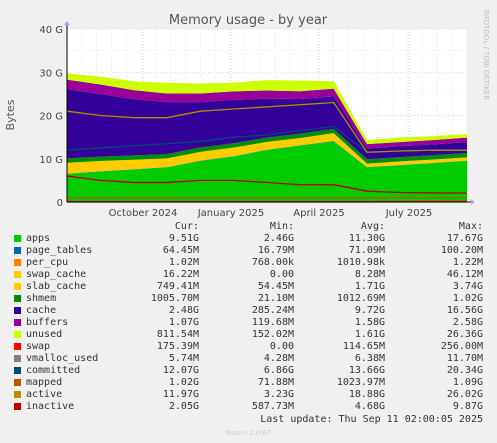 The image size is (497, 443). Describe the element at coordinates (267, 146) in the screenshot. I see `area-shmem` at that location.